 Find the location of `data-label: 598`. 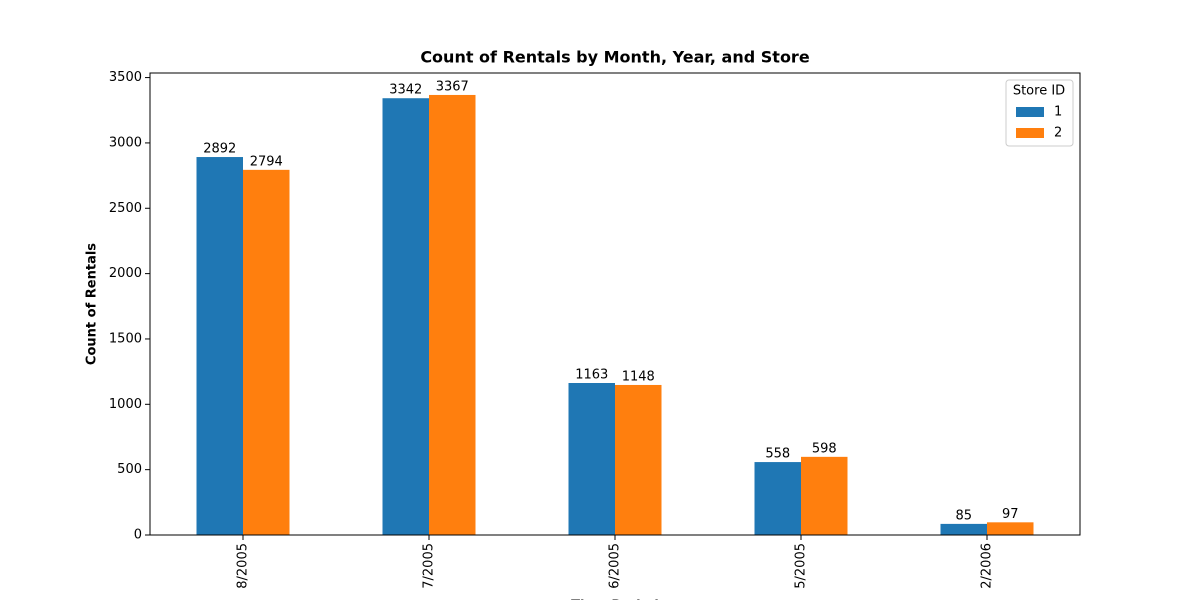

data-label: 598 is located at coordinates (824, 448).